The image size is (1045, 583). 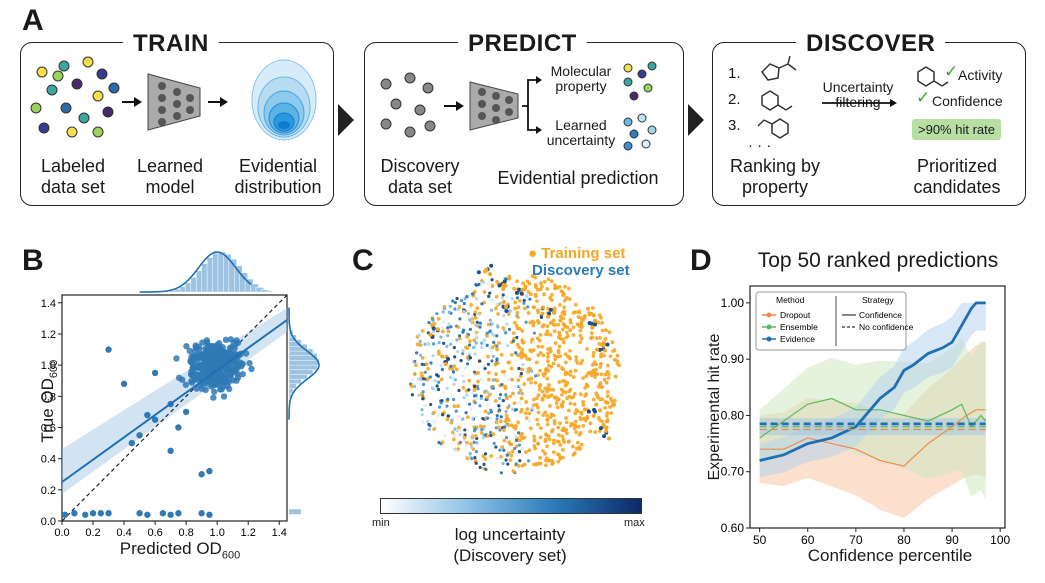 I want to click on x-tick-label: 90, so click(x=952, y=540).